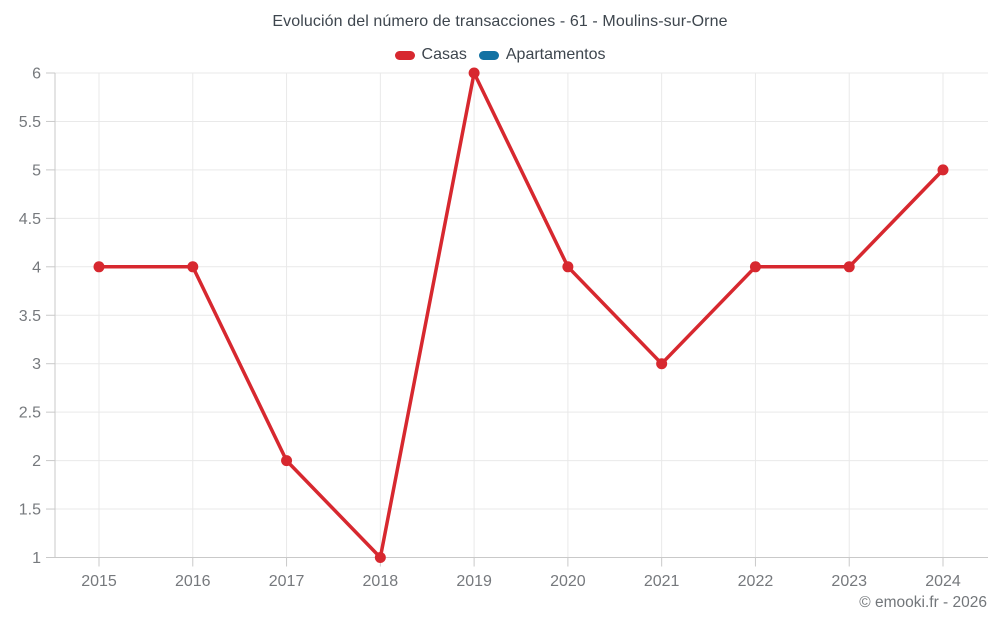 The image size is (1000, 625). What do you see at coordinates (381, 581) in the screenshot?
I see `x-tick-label: 2018` at bounding box center [381, 581].